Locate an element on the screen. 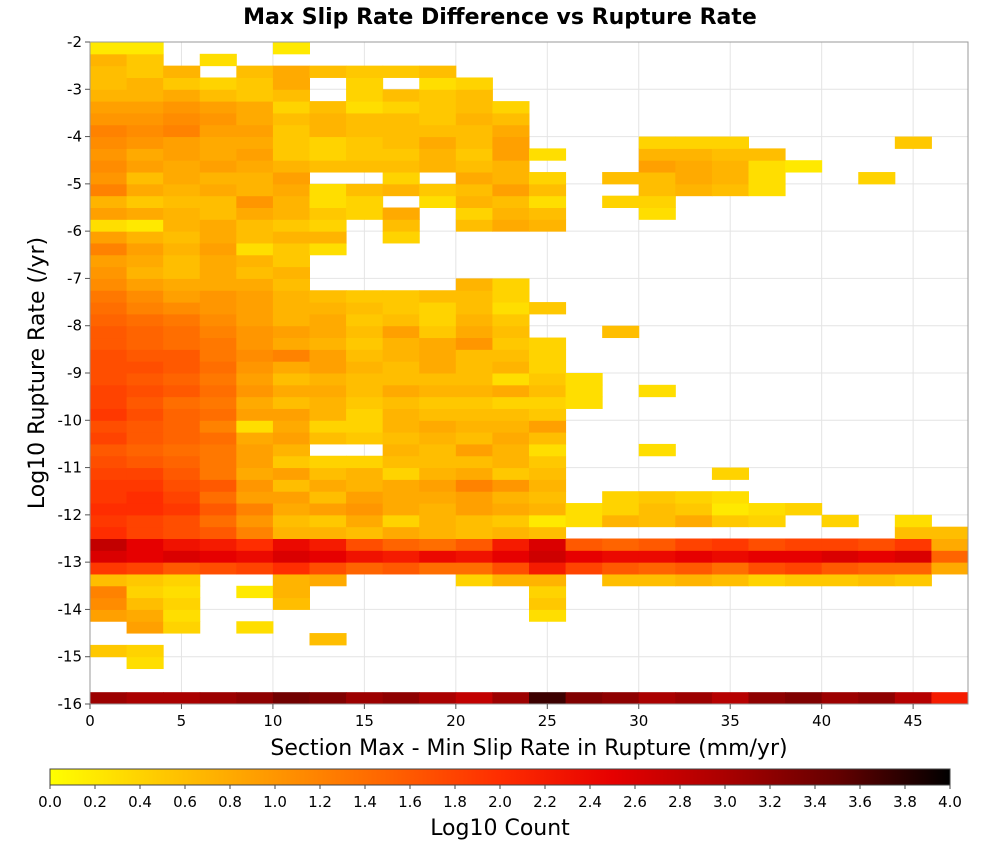 The width and height of the screenshot is (1000, 850). y-tick-label: -10 is located at coordinates (70, 420).